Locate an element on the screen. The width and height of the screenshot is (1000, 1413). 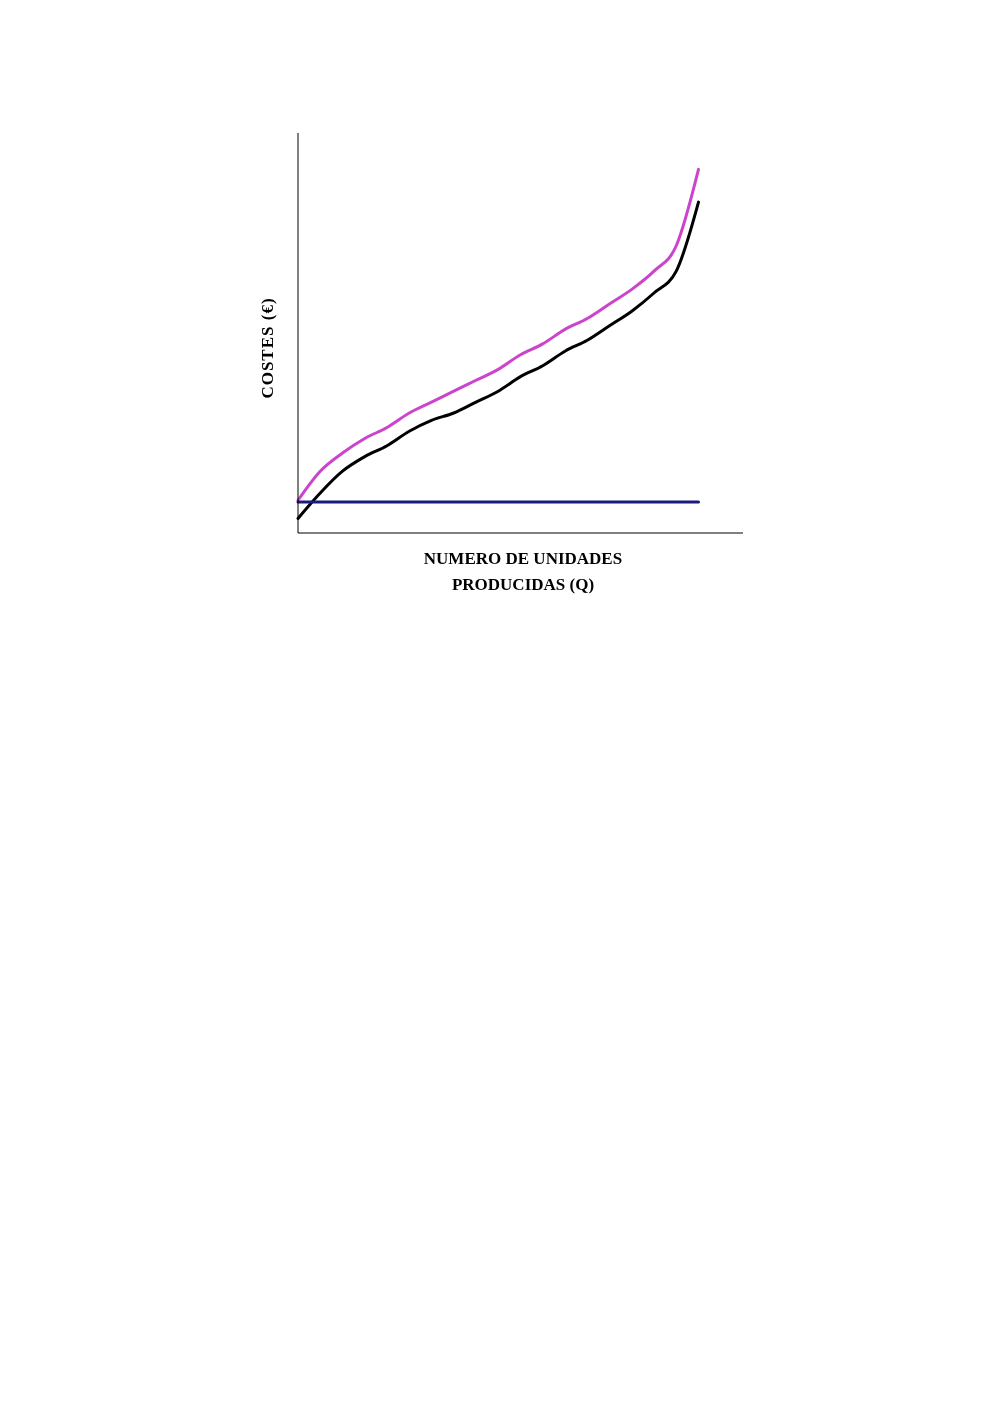
x-axis-title: NUMERO DE UNIDADES PRODUCIDAS (Q) is located at coordinates (523, 572).